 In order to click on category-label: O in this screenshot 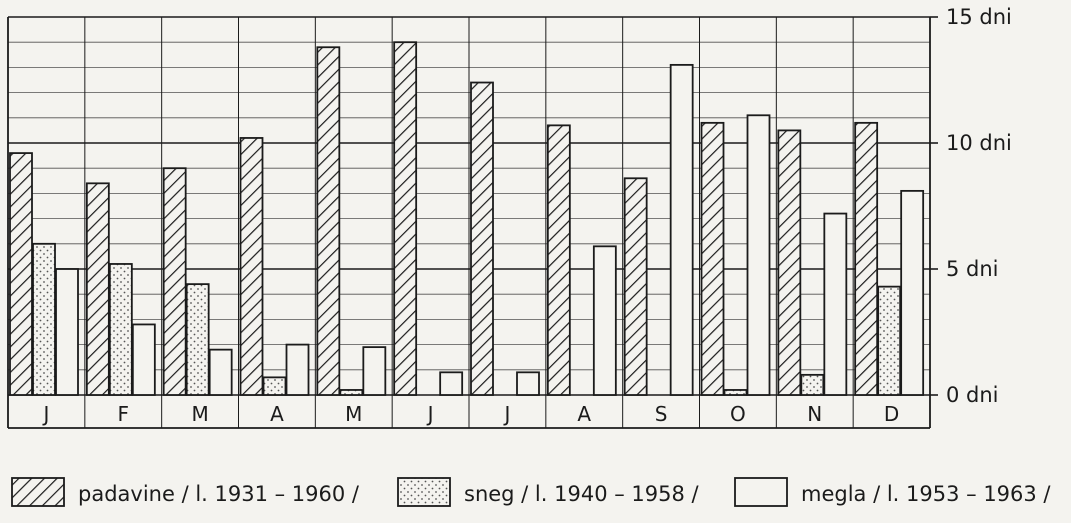, I will do `click(738, 414)`.